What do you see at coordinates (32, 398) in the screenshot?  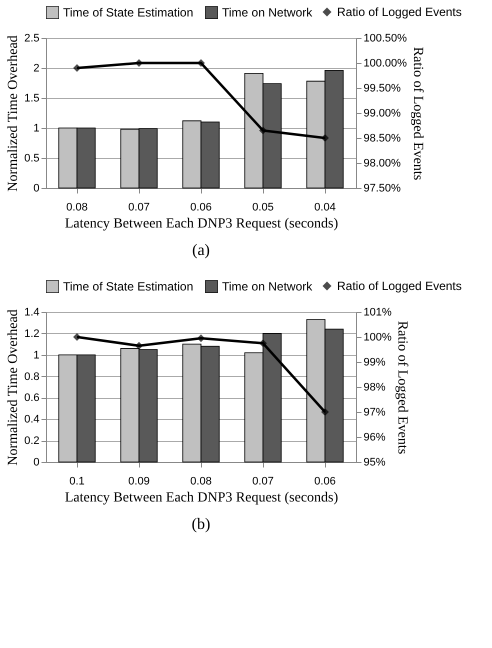 I see `y-tick-label: 0.6` at bounding box center [32, 398].